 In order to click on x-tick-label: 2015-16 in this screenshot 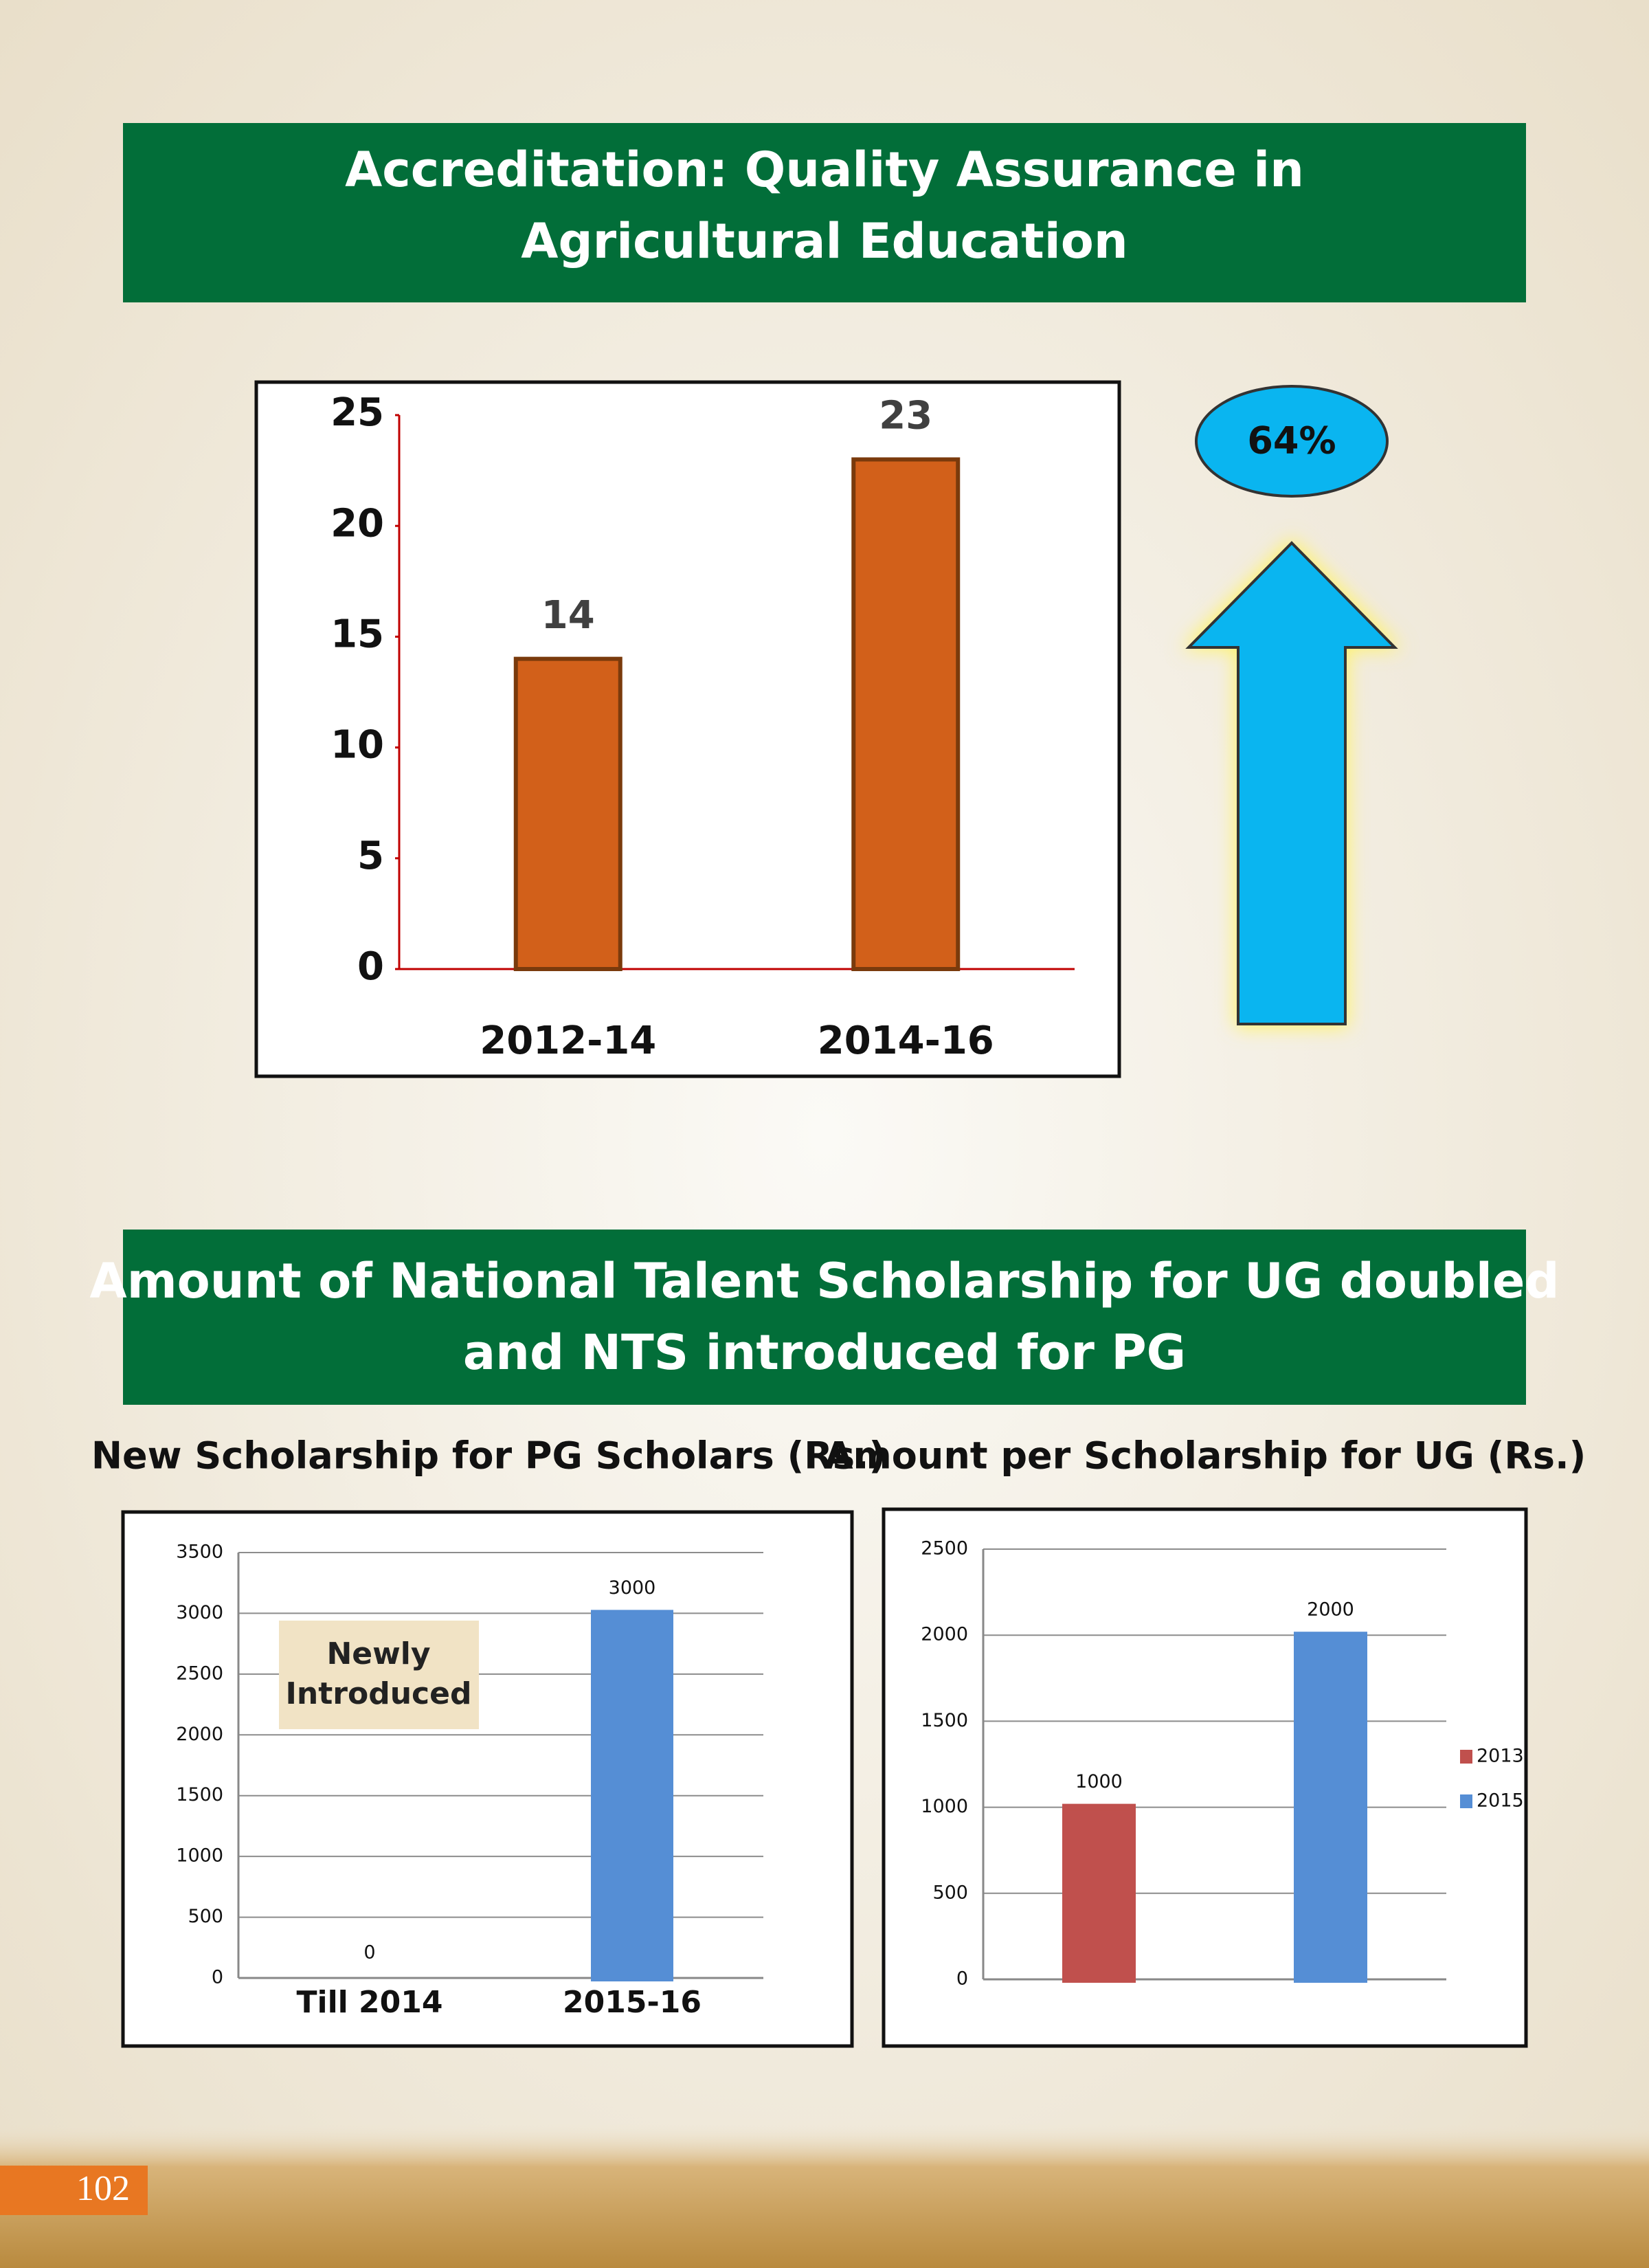, I will do `click(632, 2002)`.